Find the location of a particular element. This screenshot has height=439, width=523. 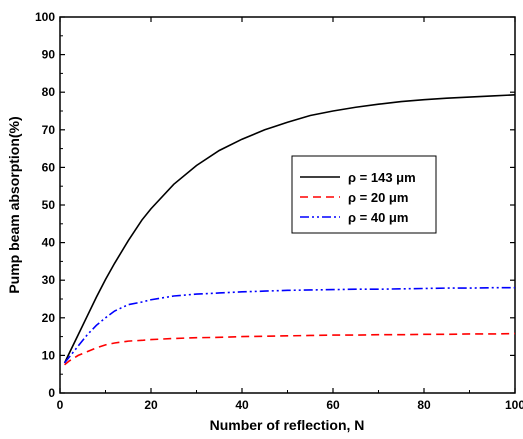

y-tick-label: 60 is located at coordinates (49, 167).